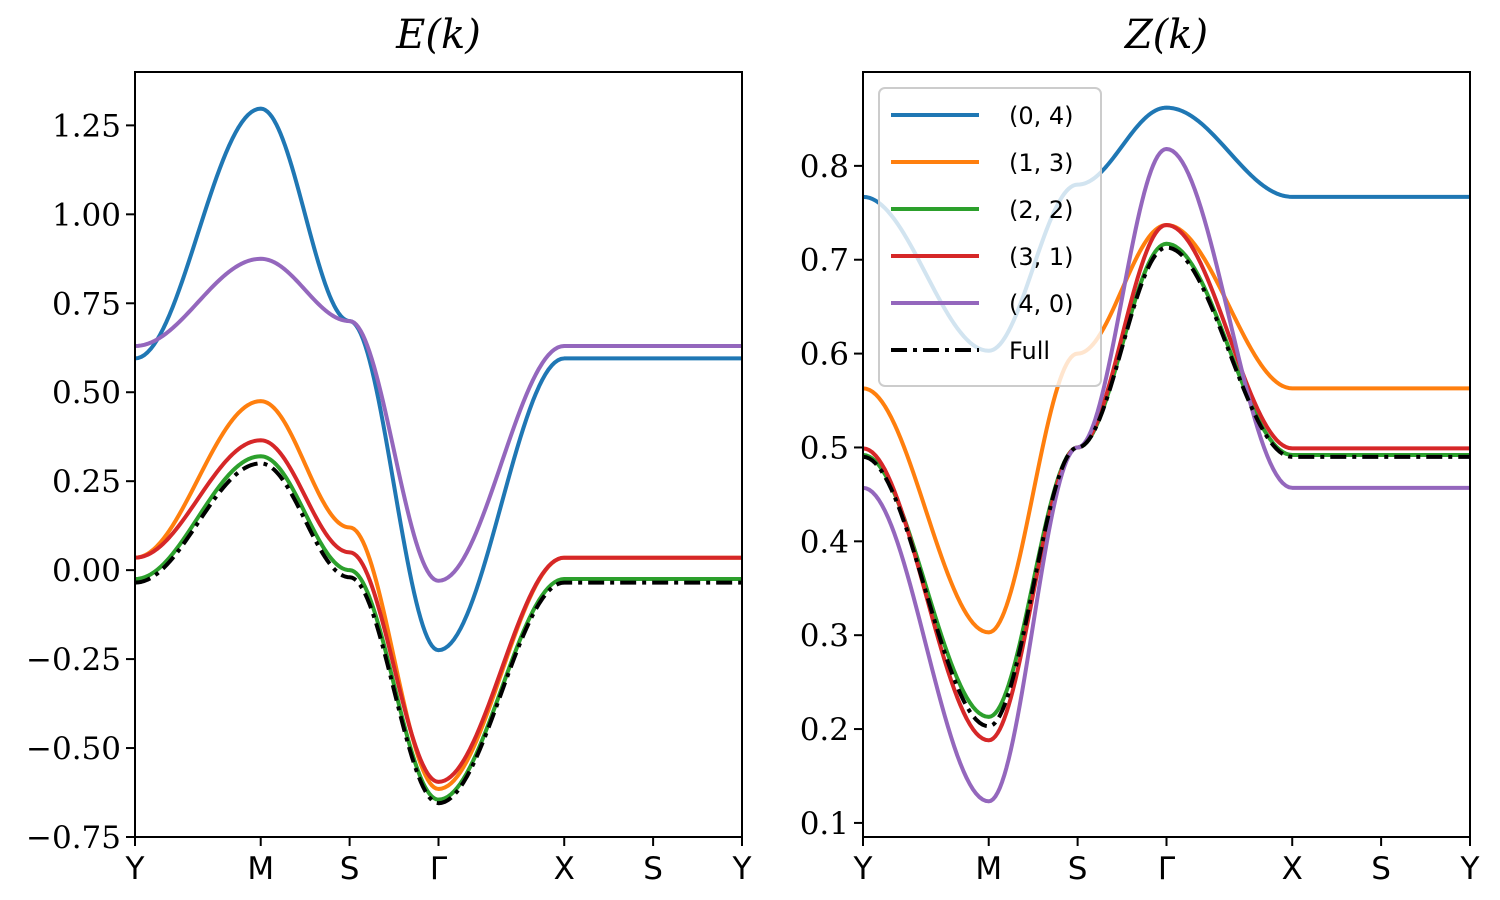 The image size is (1500, 900). What do you see at coordinates (824, 167) in the screenshot?
I see `y-tick-label: 0.8` at bounding box center [824, 167].